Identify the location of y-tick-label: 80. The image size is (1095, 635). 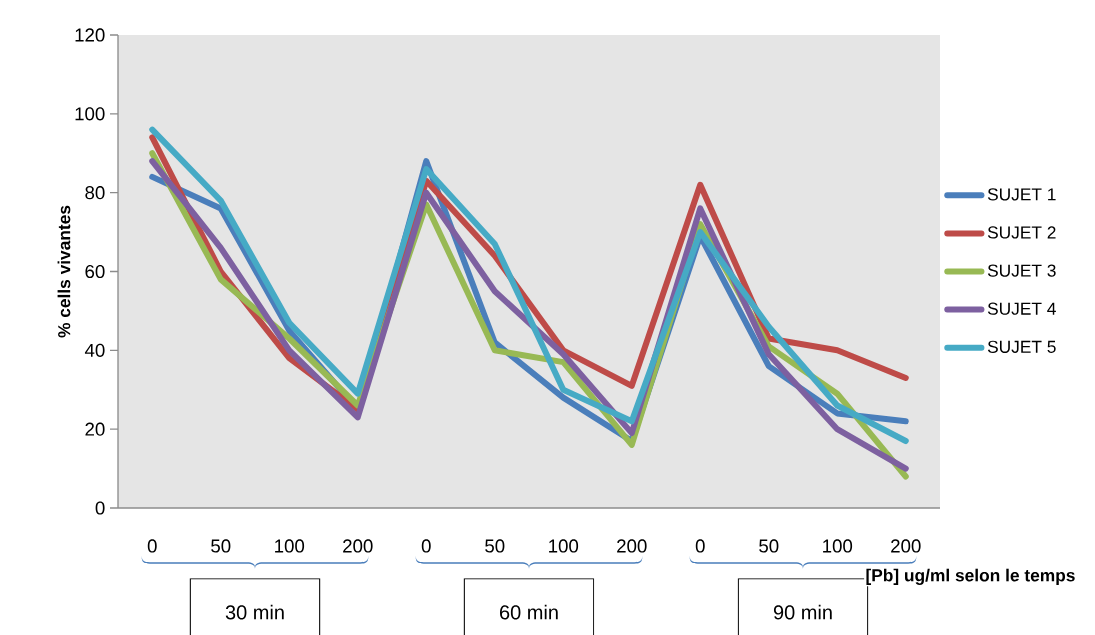
(95, 193).